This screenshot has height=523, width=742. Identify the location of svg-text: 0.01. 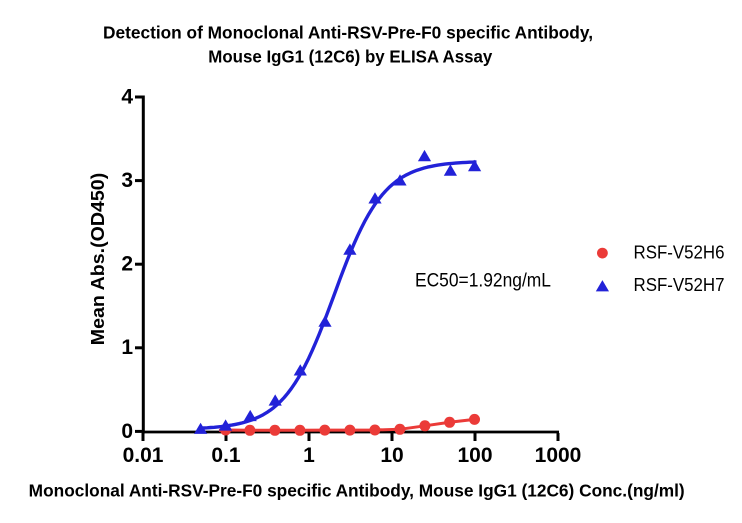
(143, 455).